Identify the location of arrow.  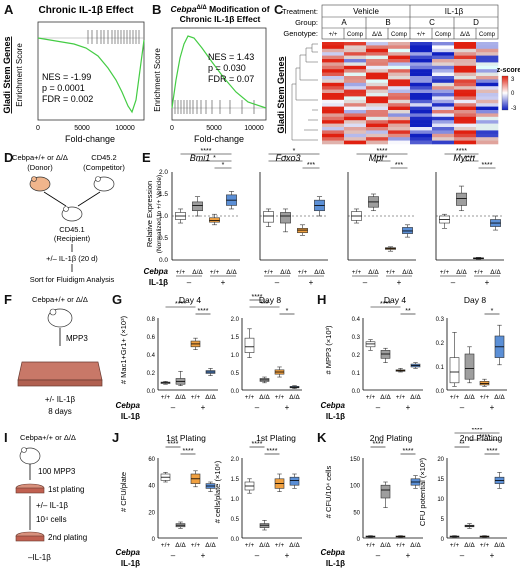
(55, 199).